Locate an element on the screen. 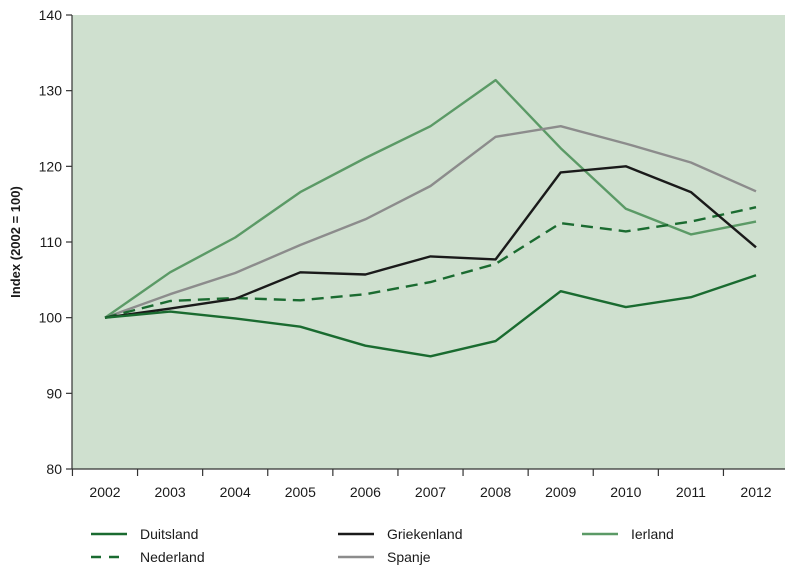 The image size is (785, 570). legend-item-nederland: Nederland is located at coordinates (148, 557).